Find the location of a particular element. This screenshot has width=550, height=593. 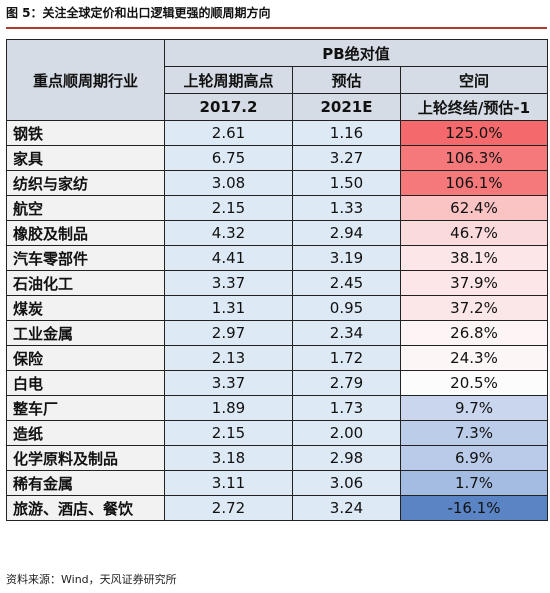

table-row: 煤炭 1.31 0.95 37.2% is located at coordinates (277, 308).